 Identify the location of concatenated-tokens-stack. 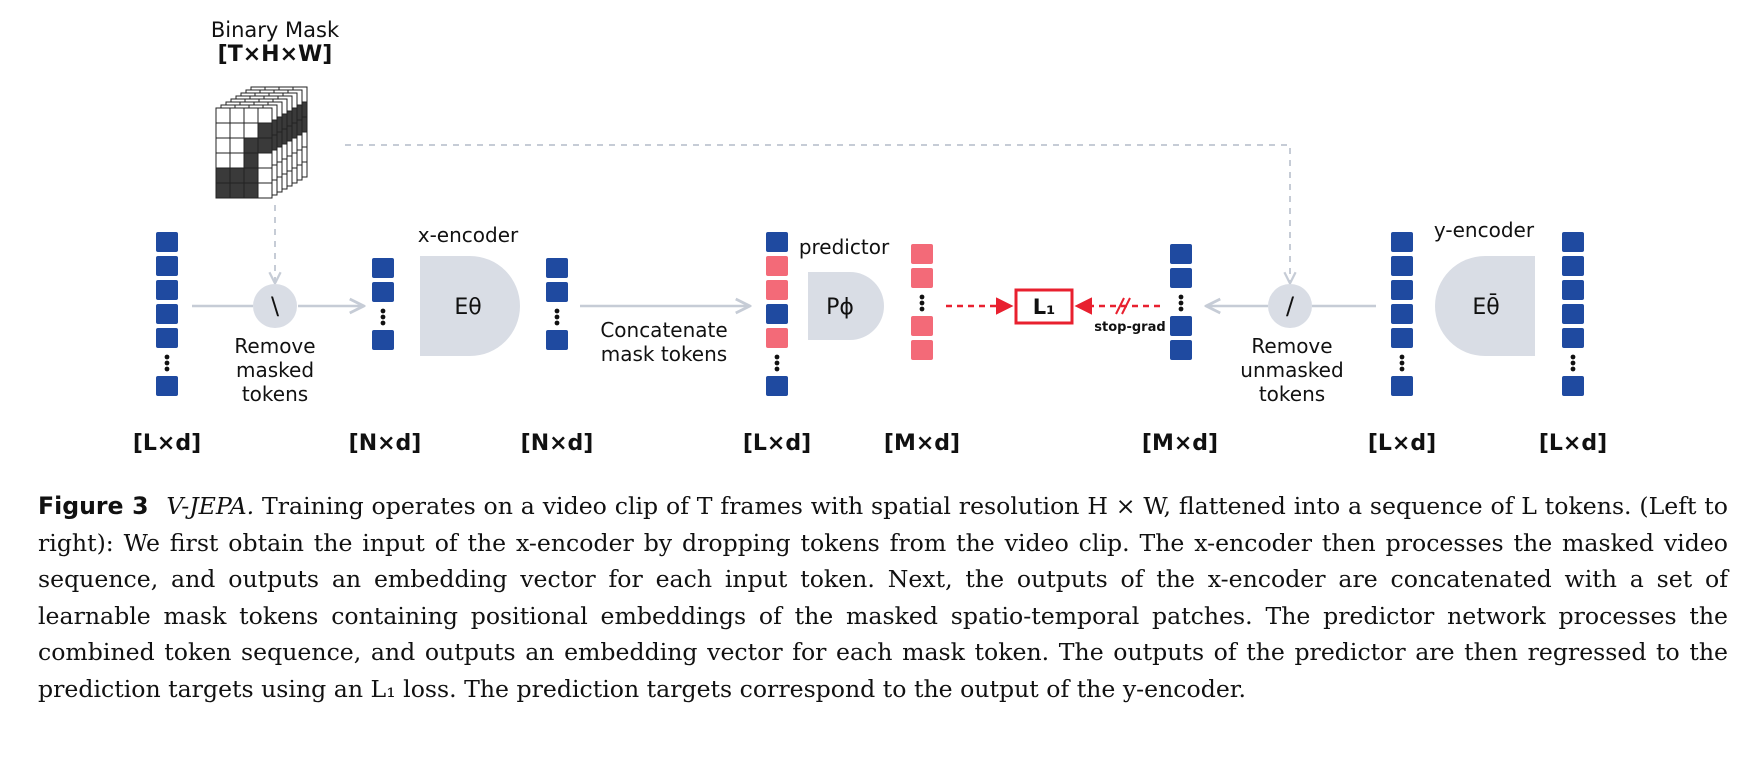
(777, 314).